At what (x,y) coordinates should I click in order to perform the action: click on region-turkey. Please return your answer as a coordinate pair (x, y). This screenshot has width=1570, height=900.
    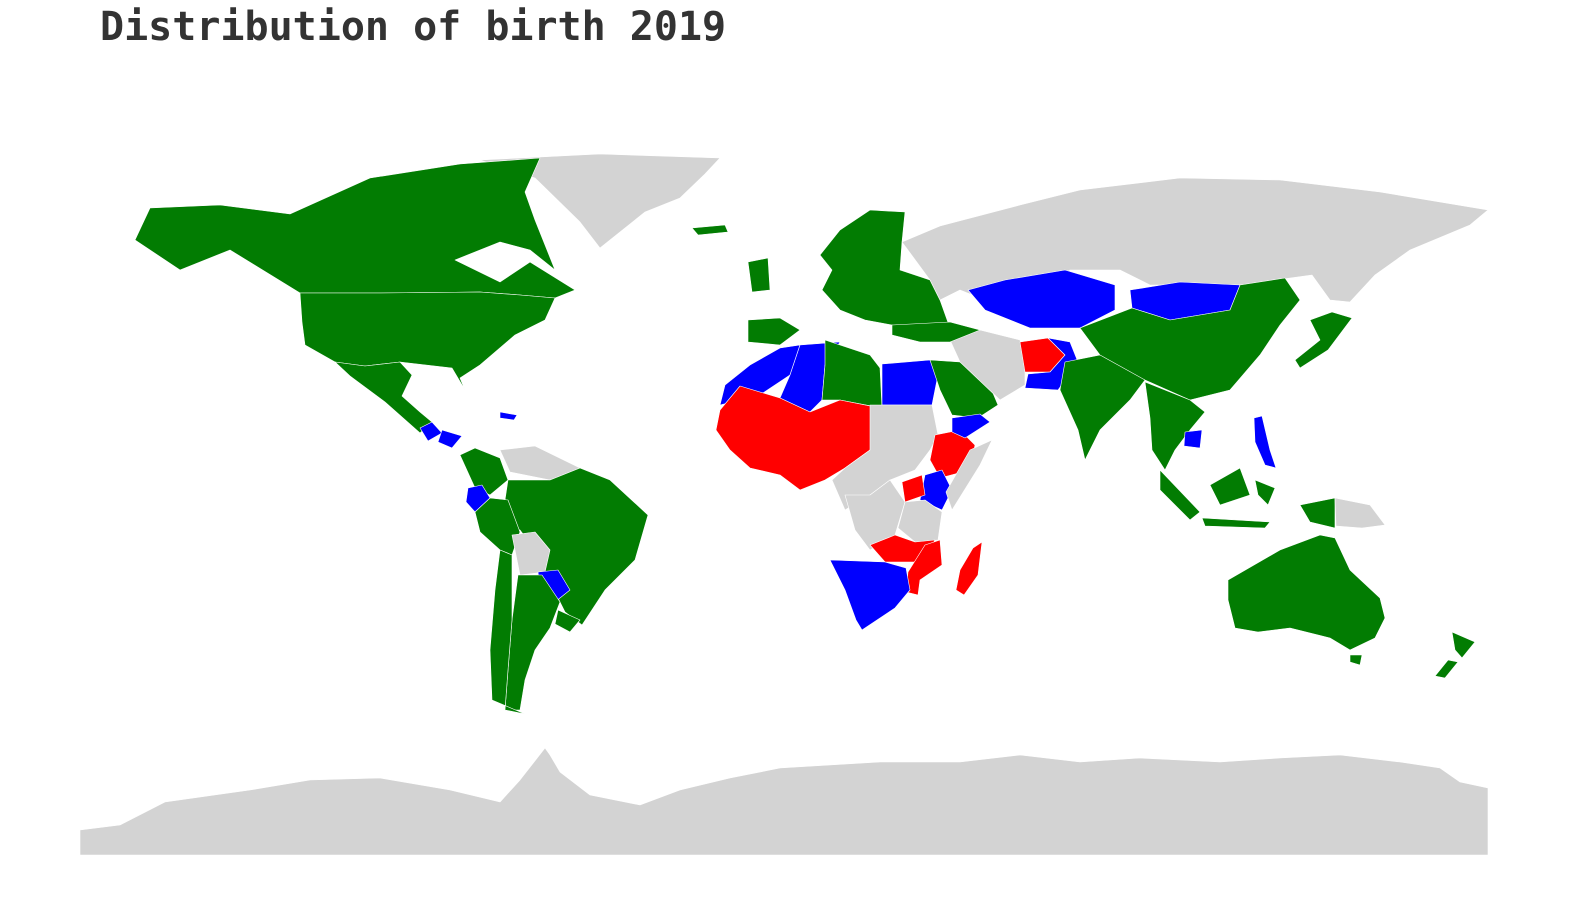
    Looking at the image, I should click on (936, 332).